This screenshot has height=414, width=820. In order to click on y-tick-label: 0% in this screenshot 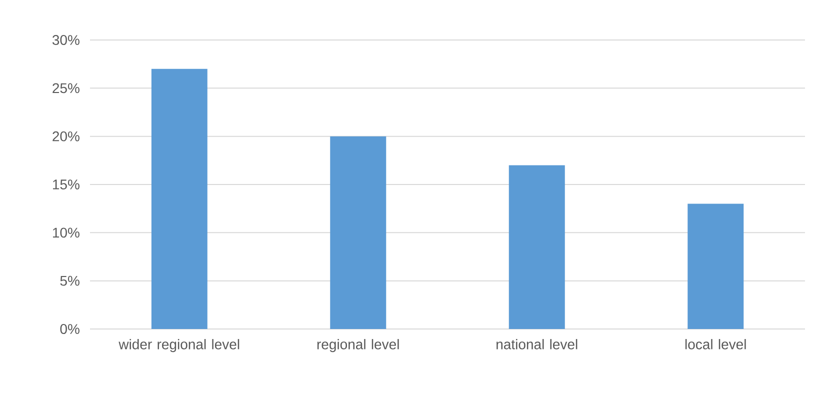, I will do `click(70, 329)`.